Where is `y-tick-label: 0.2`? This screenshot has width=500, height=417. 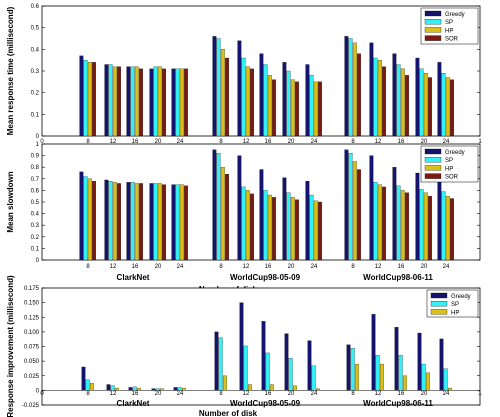 y-tick-label: 0.2 is located at coordinates (35, 94).